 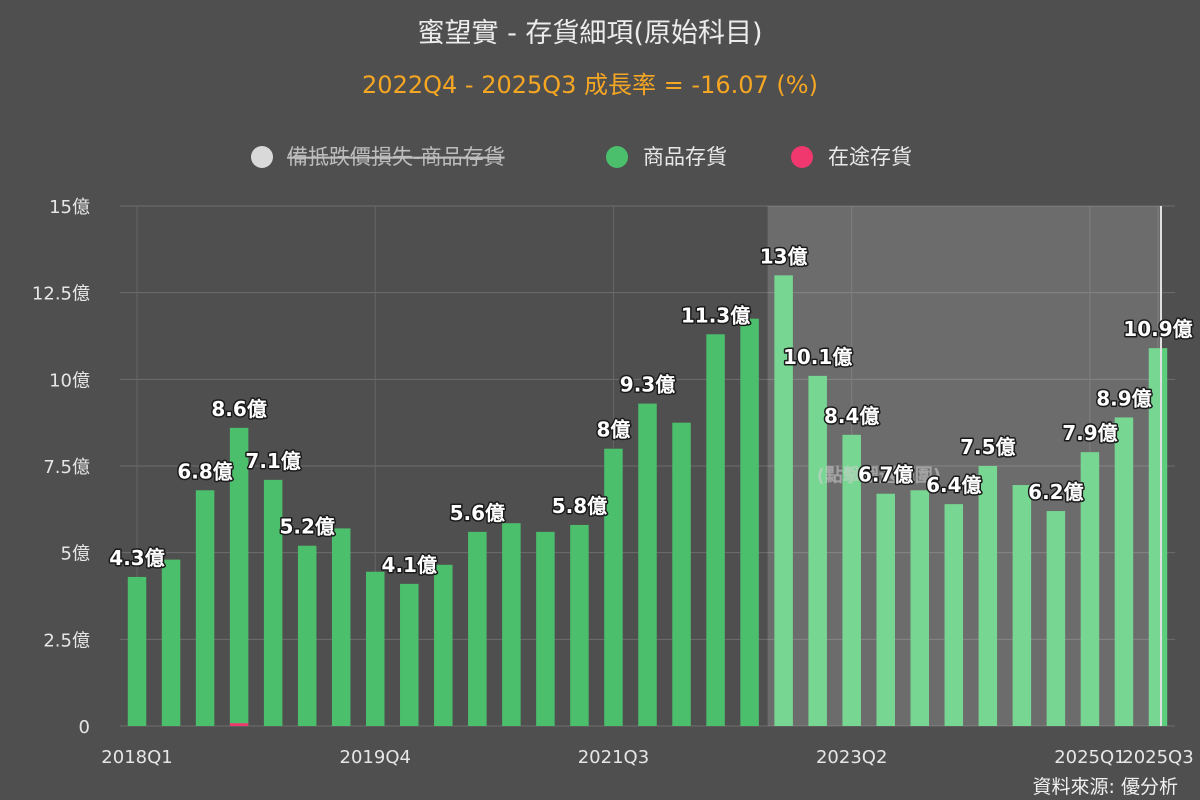 What do you see at coordinates (590, 33) in the screenshot?
I see `chart-title: 蜜望實 - 存貨細項(原始科目)` at bounding box center [590, 33].